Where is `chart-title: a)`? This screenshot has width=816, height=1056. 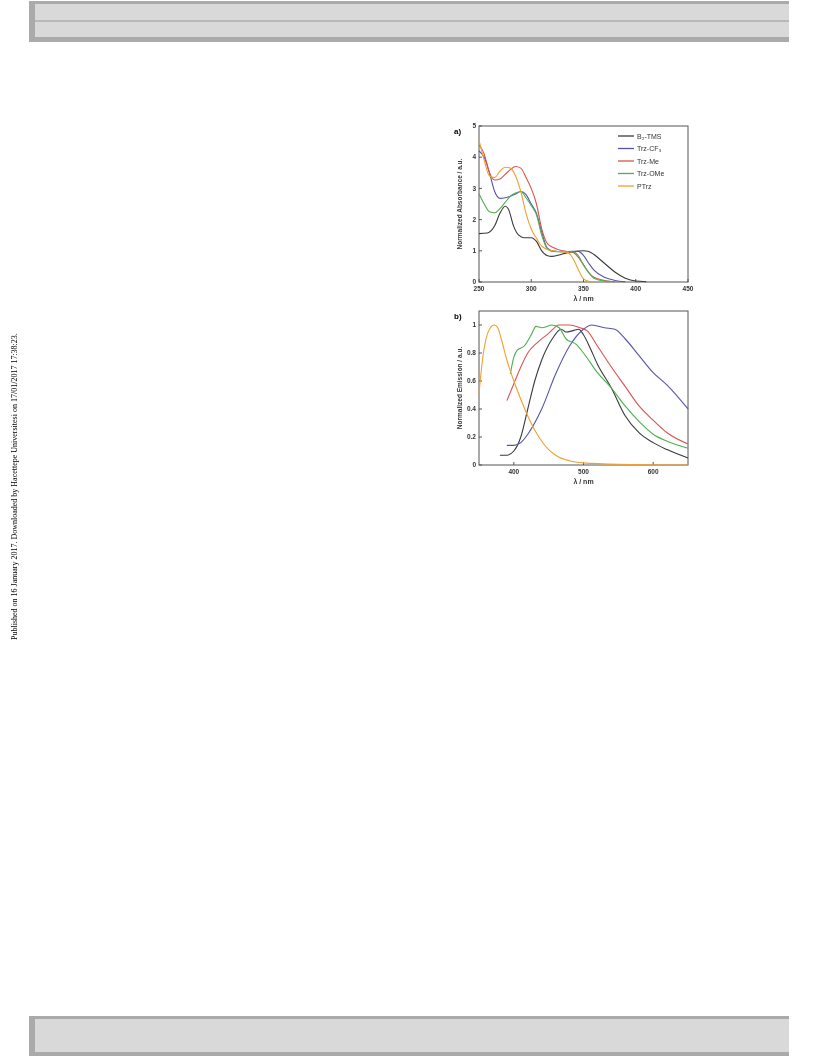
chart-title: a) is located at coordinates (458, 131).